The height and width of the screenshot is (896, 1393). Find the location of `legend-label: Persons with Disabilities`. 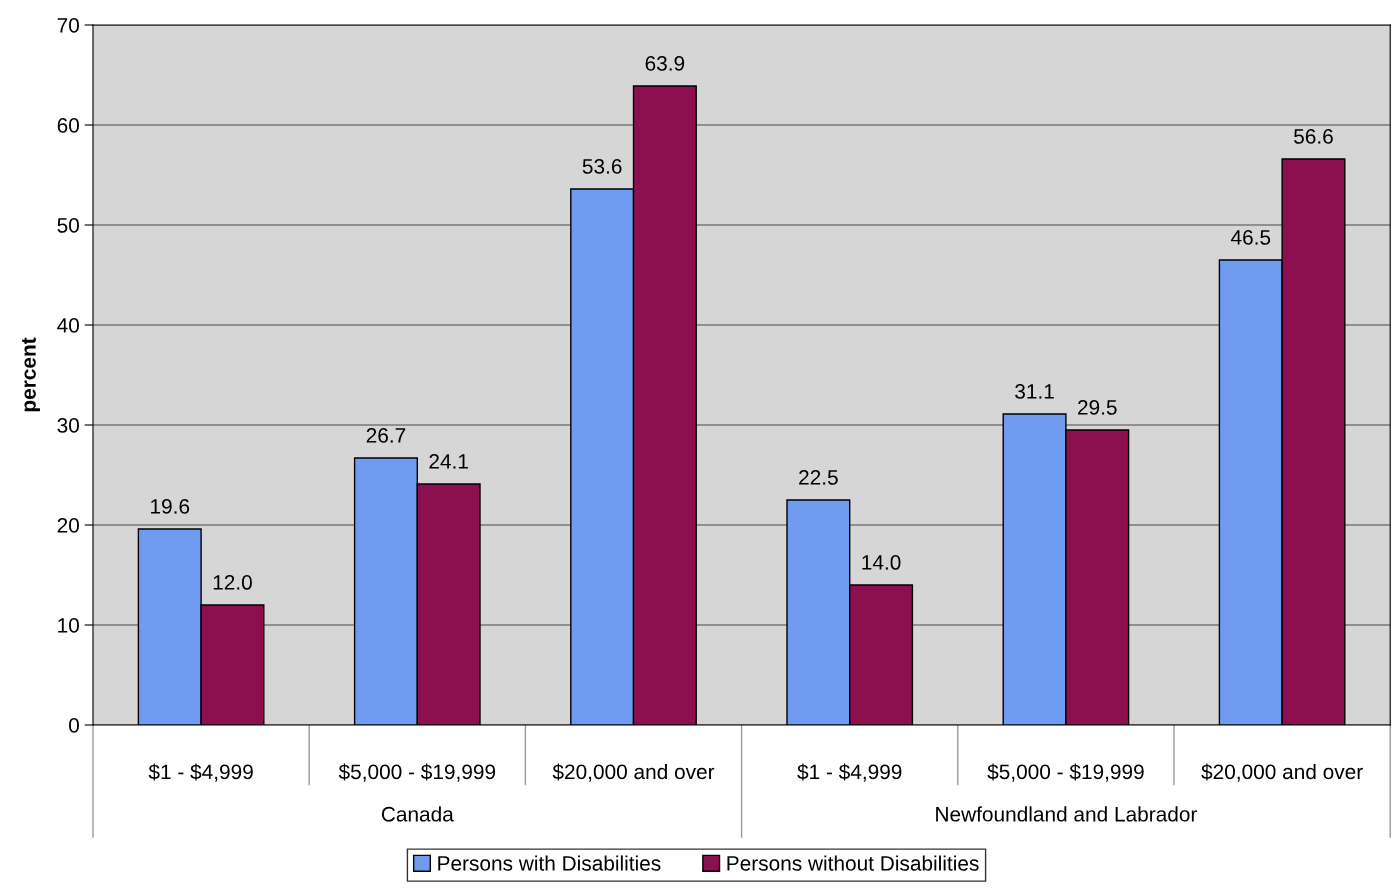

legend-label: Persons with Disabilities is located at coordinates (549, 863).